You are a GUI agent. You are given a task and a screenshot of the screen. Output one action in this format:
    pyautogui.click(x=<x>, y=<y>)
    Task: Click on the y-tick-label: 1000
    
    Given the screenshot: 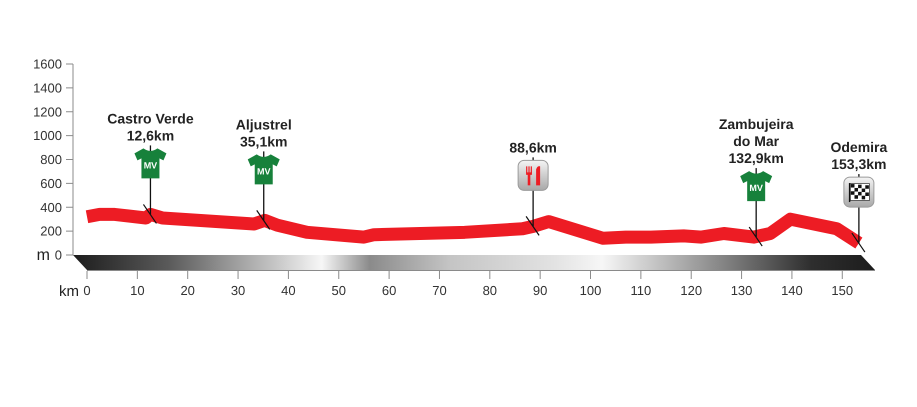 What is the action you would take?
    pyautogui.click(x=47, y=136)
    